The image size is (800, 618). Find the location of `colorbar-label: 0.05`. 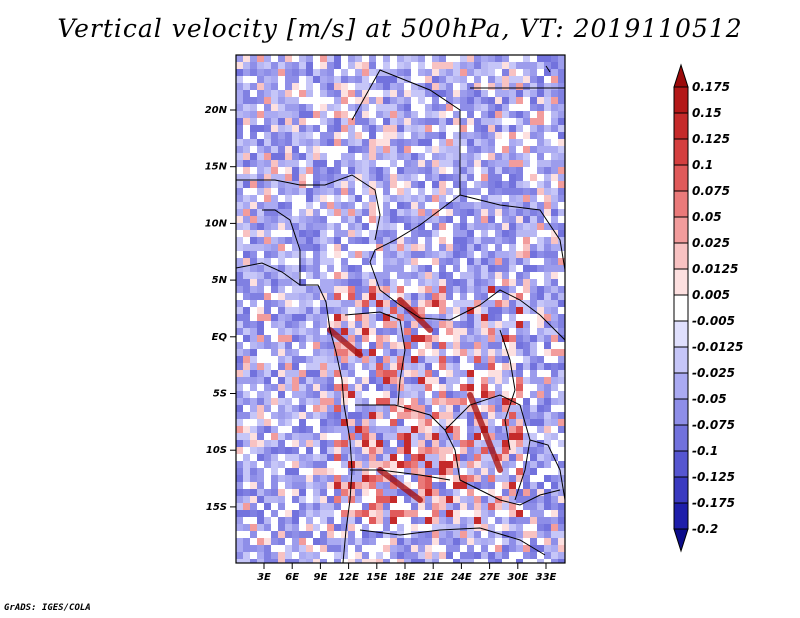

colorbar-label: 0.05 is located at coordinates (707, 217).